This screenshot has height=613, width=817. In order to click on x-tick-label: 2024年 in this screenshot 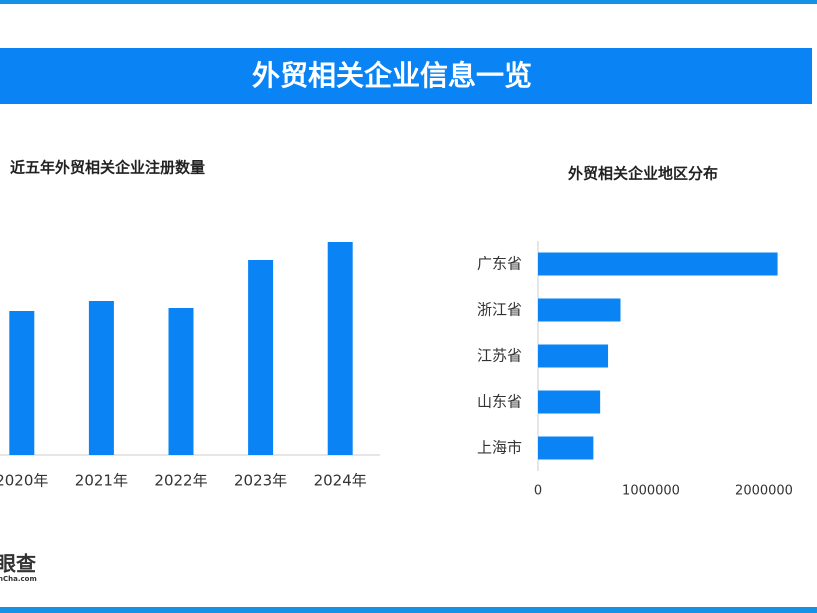, I will do `click(340, 481)`.